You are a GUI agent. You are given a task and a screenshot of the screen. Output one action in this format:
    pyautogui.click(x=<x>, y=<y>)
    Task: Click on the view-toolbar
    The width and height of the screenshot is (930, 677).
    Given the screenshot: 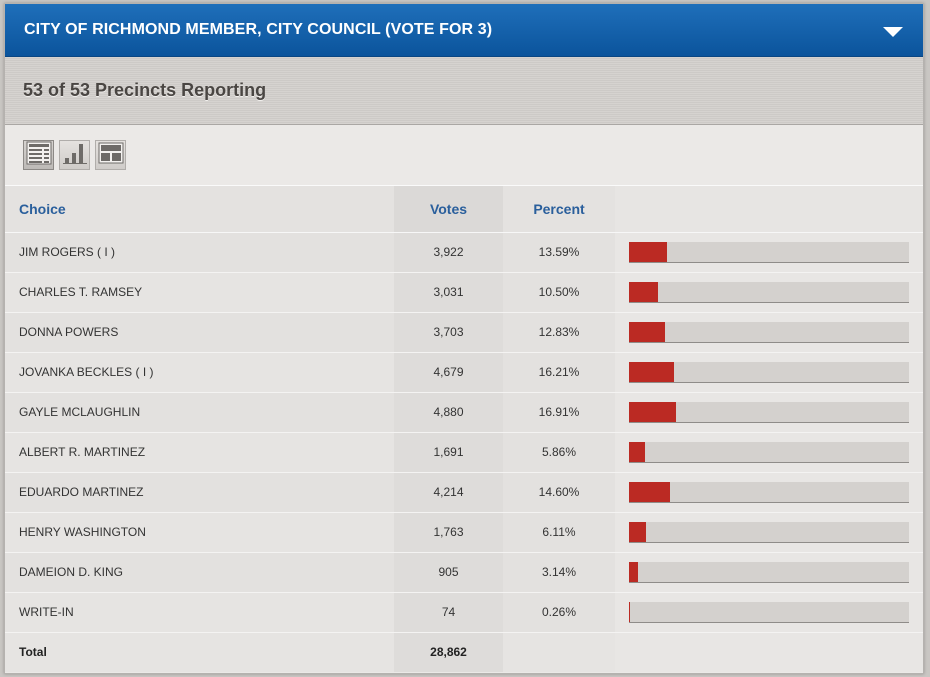 What is the action you would take?
    pyautogui.click(x=464, y=155)
    